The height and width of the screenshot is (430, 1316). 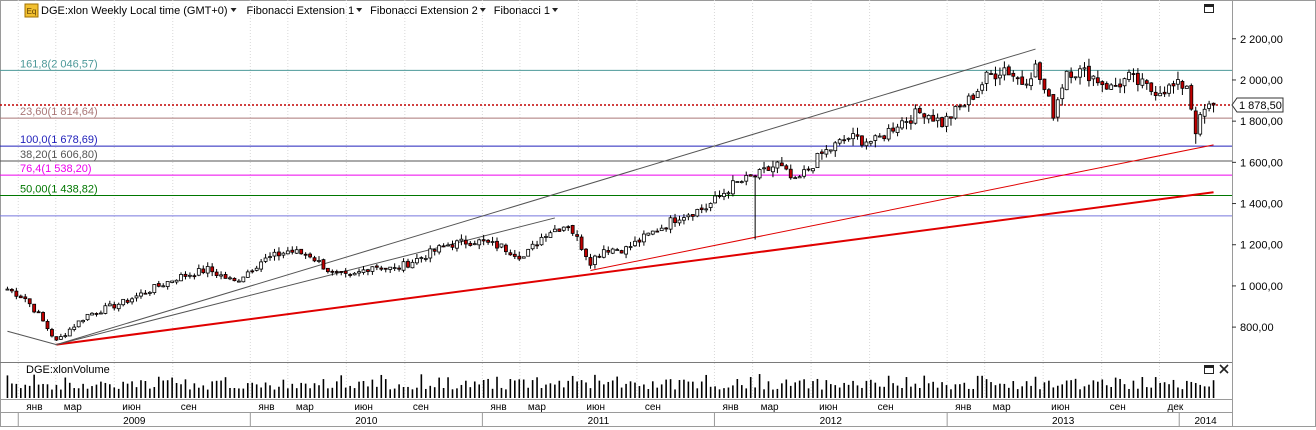 I want to click on price-tick-label: 2 000,00, so click(x=1261, y=81).